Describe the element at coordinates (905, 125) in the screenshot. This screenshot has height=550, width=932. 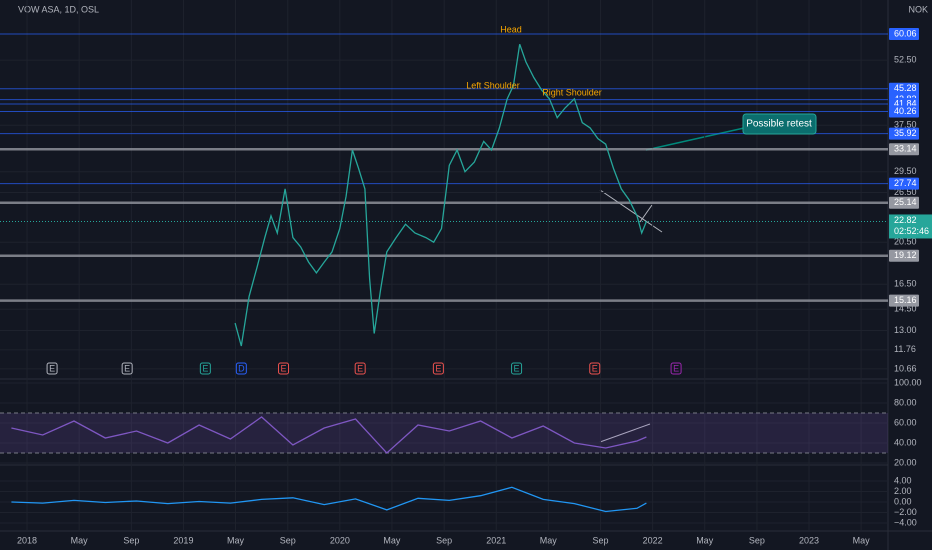
I see `y-tick-label: 37.50` at that location.